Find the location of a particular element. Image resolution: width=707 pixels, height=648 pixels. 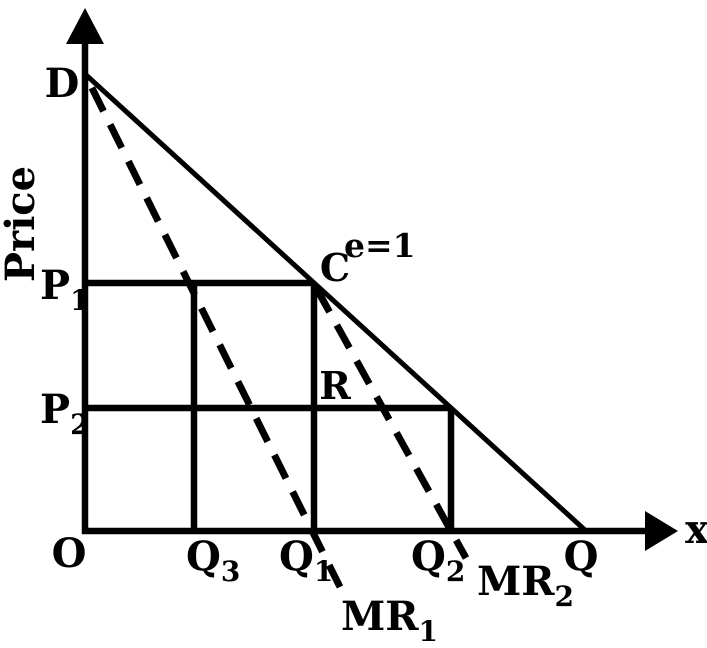

q3-label-sub: 3 is located at coordinates (230, 571).